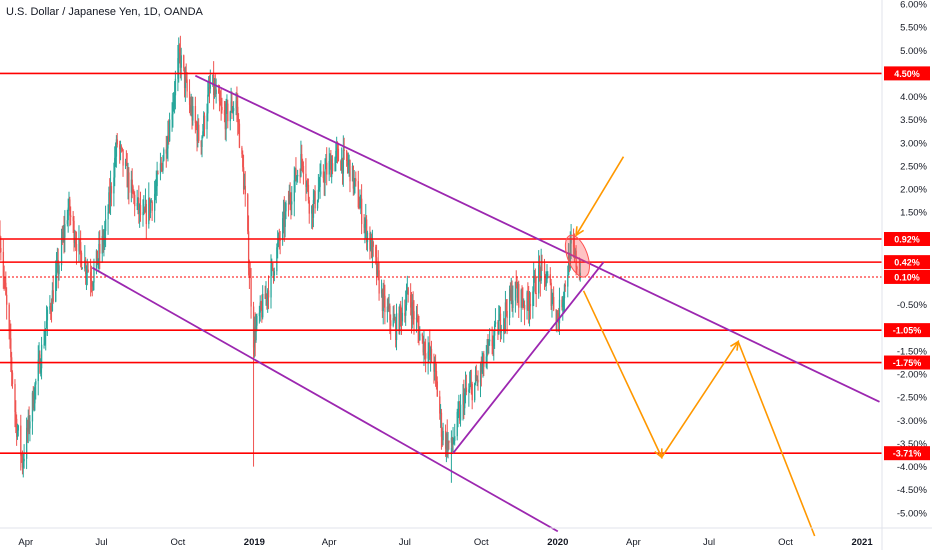 The height and width of the screenshot is (550, 932). What do you see at coordinates (907, 330) in the screenshot?
I see `level-badge: -1.05%` at bounding box center [907, 330].